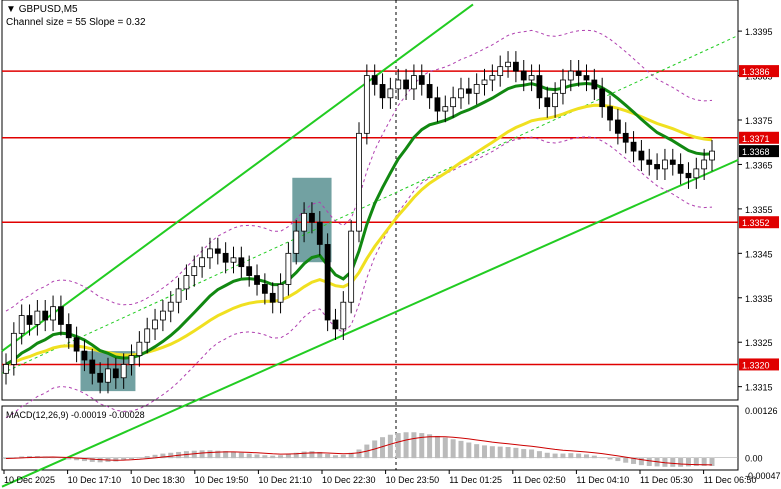 The height and width of the screenshot is (489, 781). I want to click on macd-axis-label: 0.00126, so click(761, 411).